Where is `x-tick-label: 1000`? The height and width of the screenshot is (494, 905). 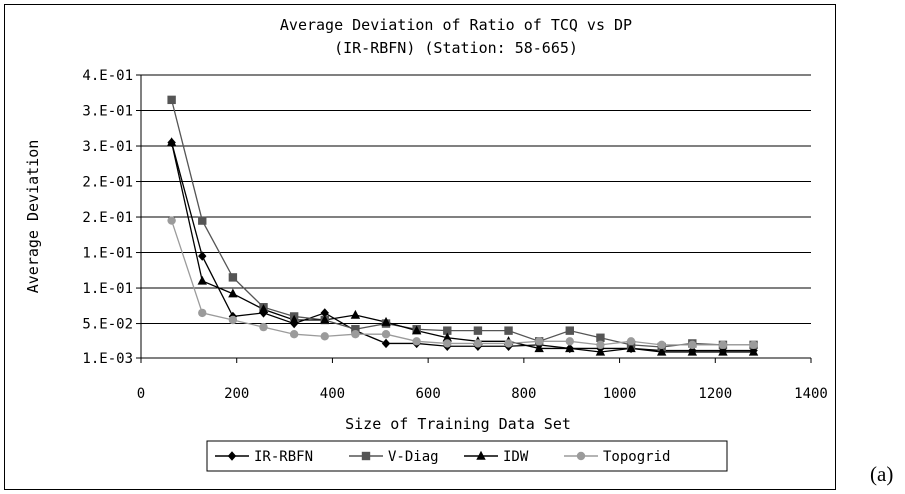 x-tick-label: 1000 is located at coordinates (620, 394).